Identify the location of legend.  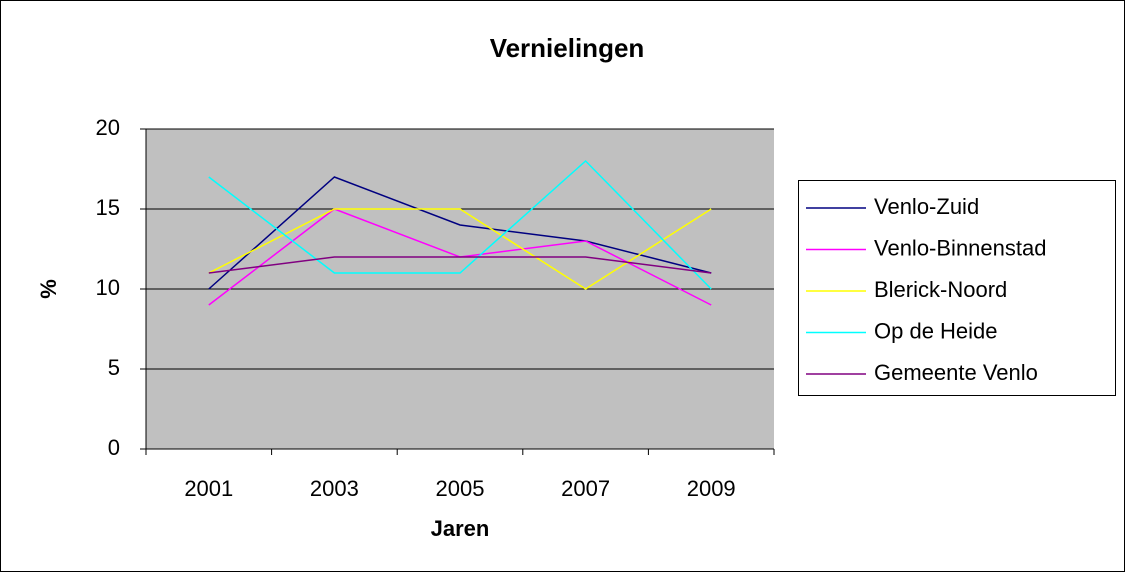
(957, 288).